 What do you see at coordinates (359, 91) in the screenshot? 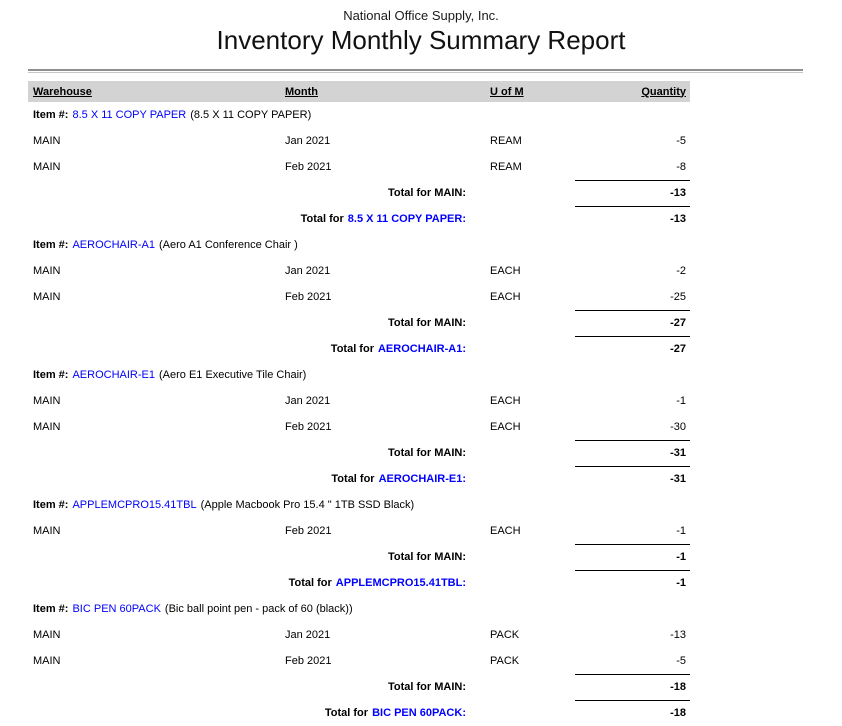
I see `table-header-row: Warehouse Month U of M Quantity` at bounding box center [359, 91].